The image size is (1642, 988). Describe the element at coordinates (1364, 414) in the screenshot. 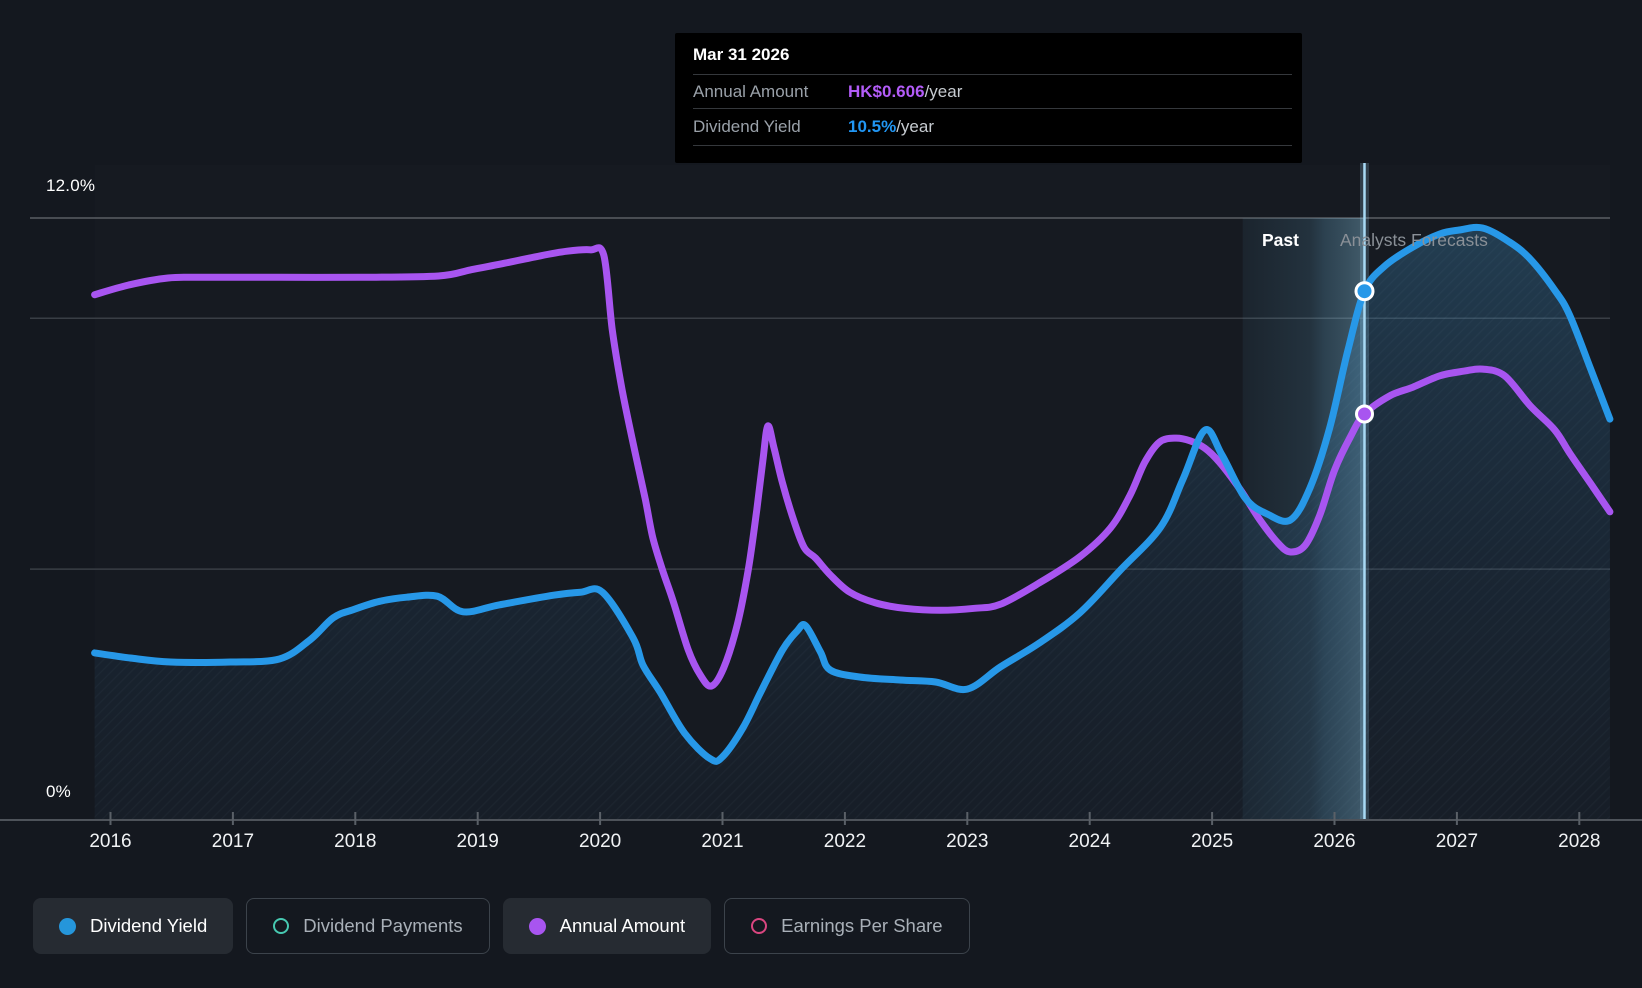

I see `annual_amount-marker` at that location.